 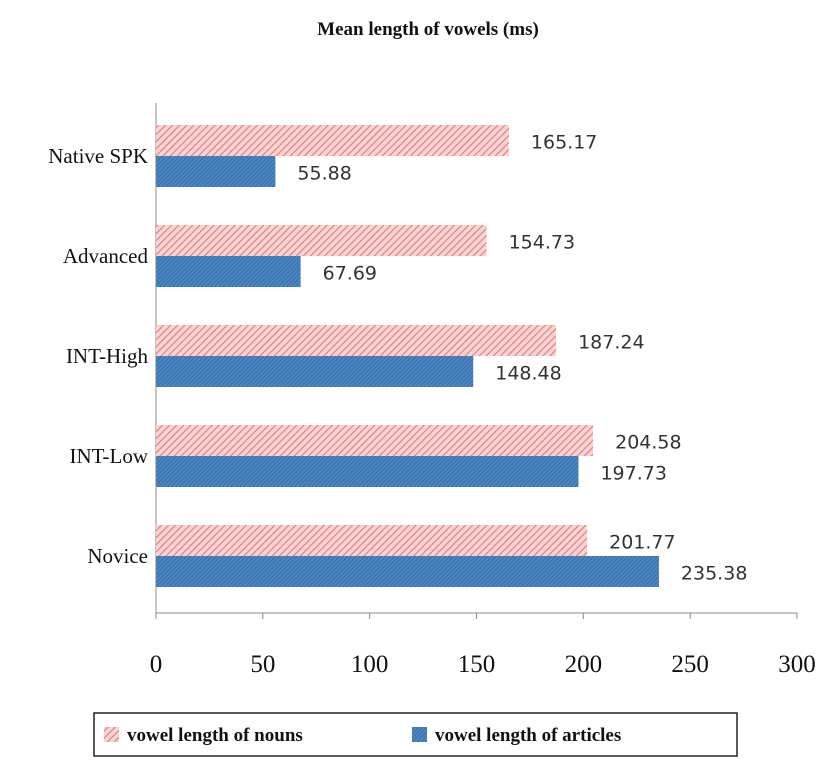 I want to click on data-label-nouns: 187.24, so click(x=611, y=343).